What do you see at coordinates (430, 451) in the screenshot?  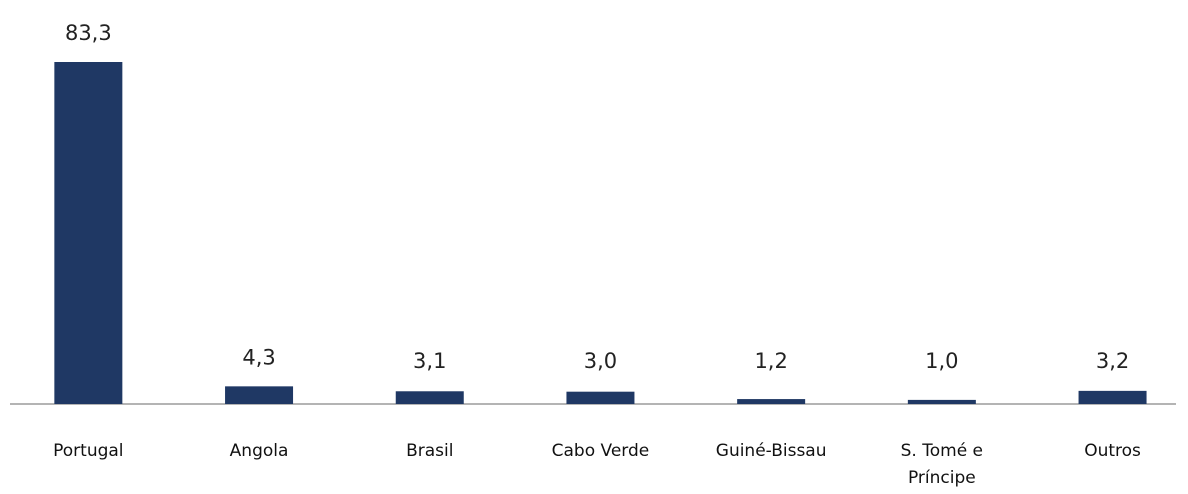 I see `x-tick-label: Brasil` at bounding box center [430, 451].